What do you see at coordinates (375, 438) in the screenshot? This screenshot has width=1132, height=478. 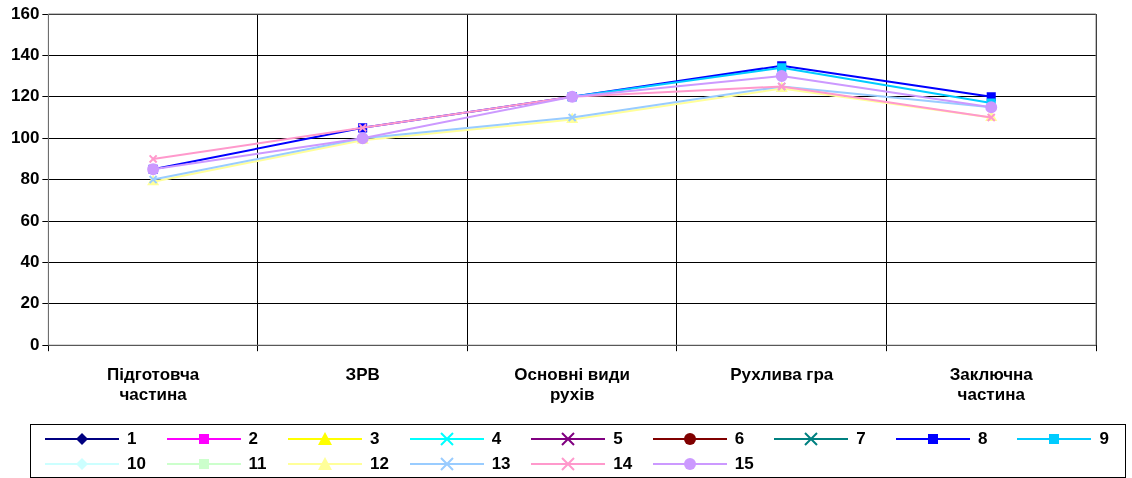 I see `legend-label: 3` at bounding box center [375, 438].